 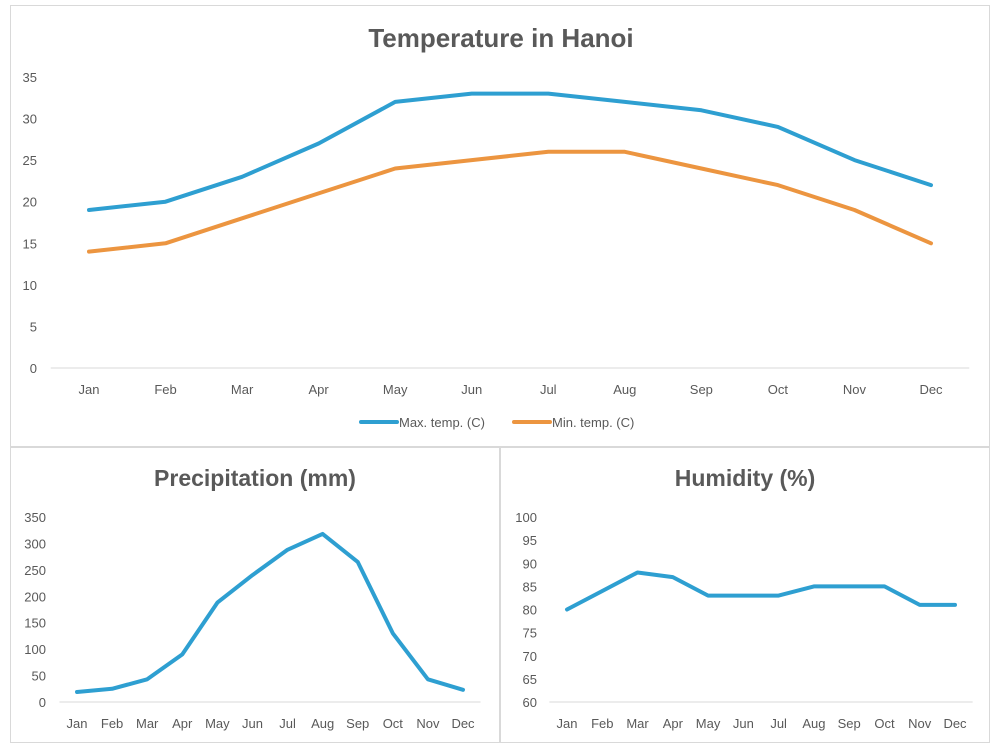 What do you see at coordinates (955, 723) in the screenshot?
I see `humidity-x-tick-label: Dec` at bounding box center [955, 723].